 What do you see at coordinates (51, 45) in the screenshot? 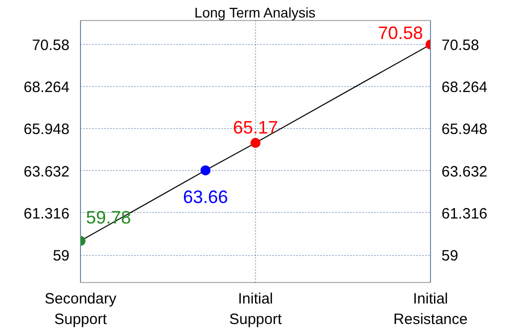
I see `y-tick-label: 70.58` at bounding box center [51, 45].